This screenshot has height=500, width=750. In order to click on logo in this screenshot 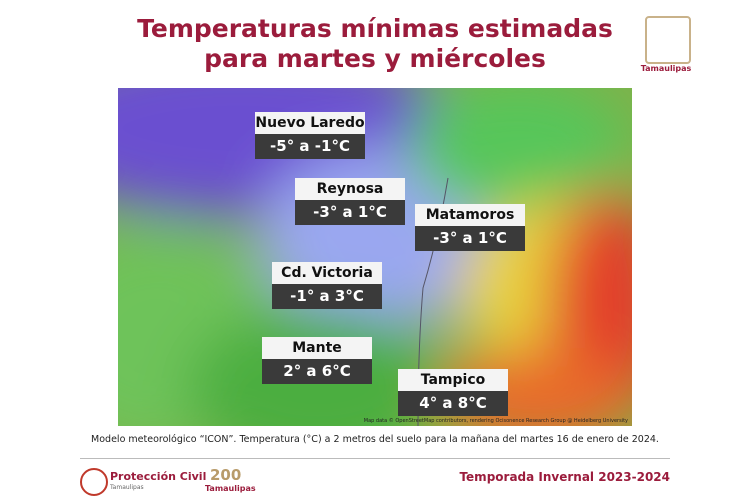, I will do `click(668, 40)`.